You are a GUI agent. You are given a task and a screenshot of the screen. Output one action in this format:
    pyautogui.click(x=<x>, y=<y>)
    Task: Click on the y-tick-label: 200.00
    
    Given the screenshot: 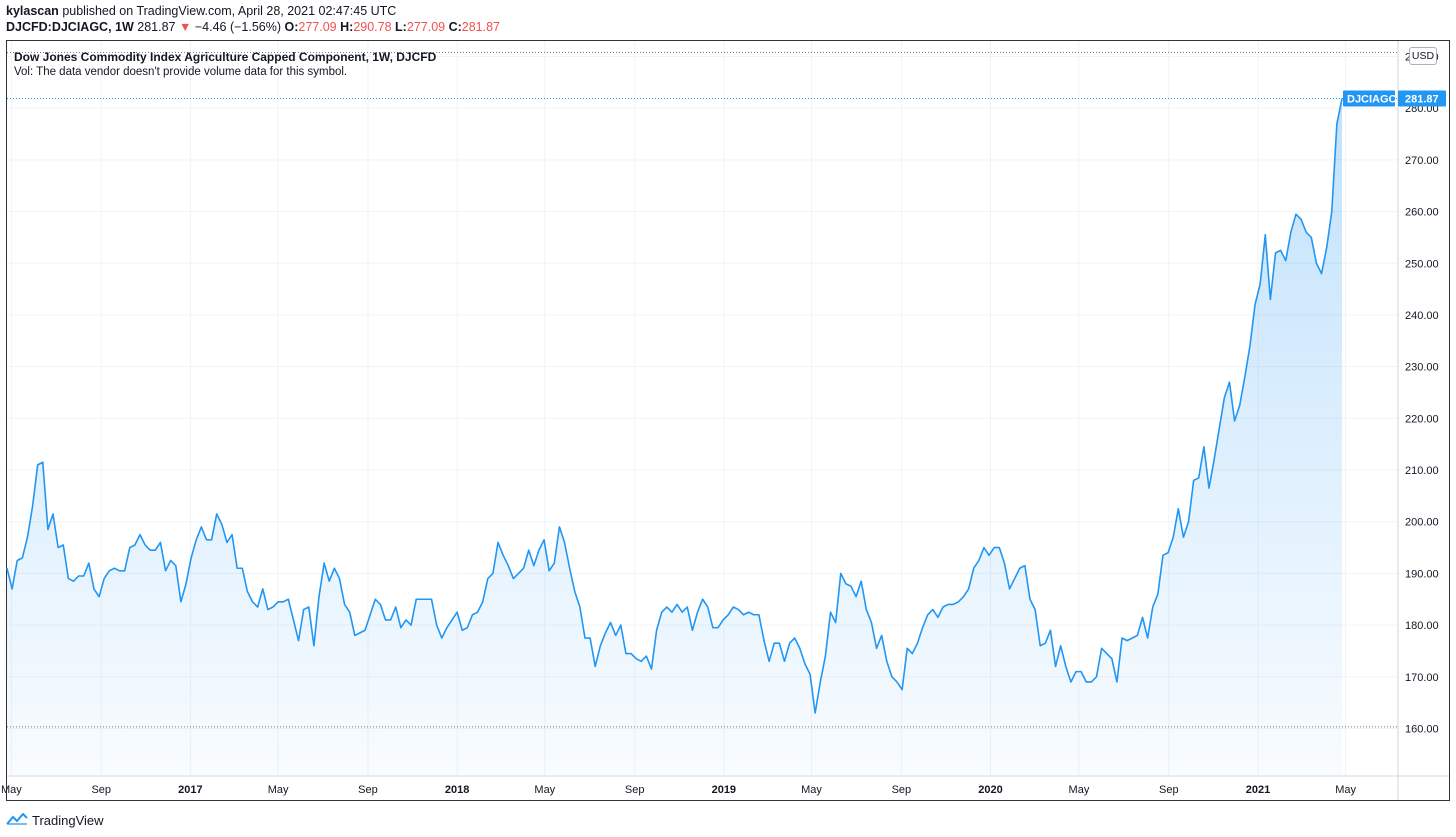 What is the action you would take?
    pyautogui.click(x=1422, y=523)
    